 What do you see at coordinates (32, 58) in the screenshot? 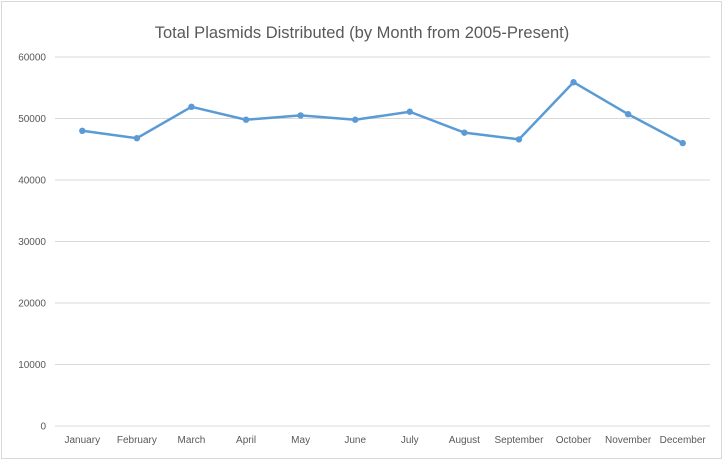
I see `y-tick-label: 60000` at bounding box center [32, 58].